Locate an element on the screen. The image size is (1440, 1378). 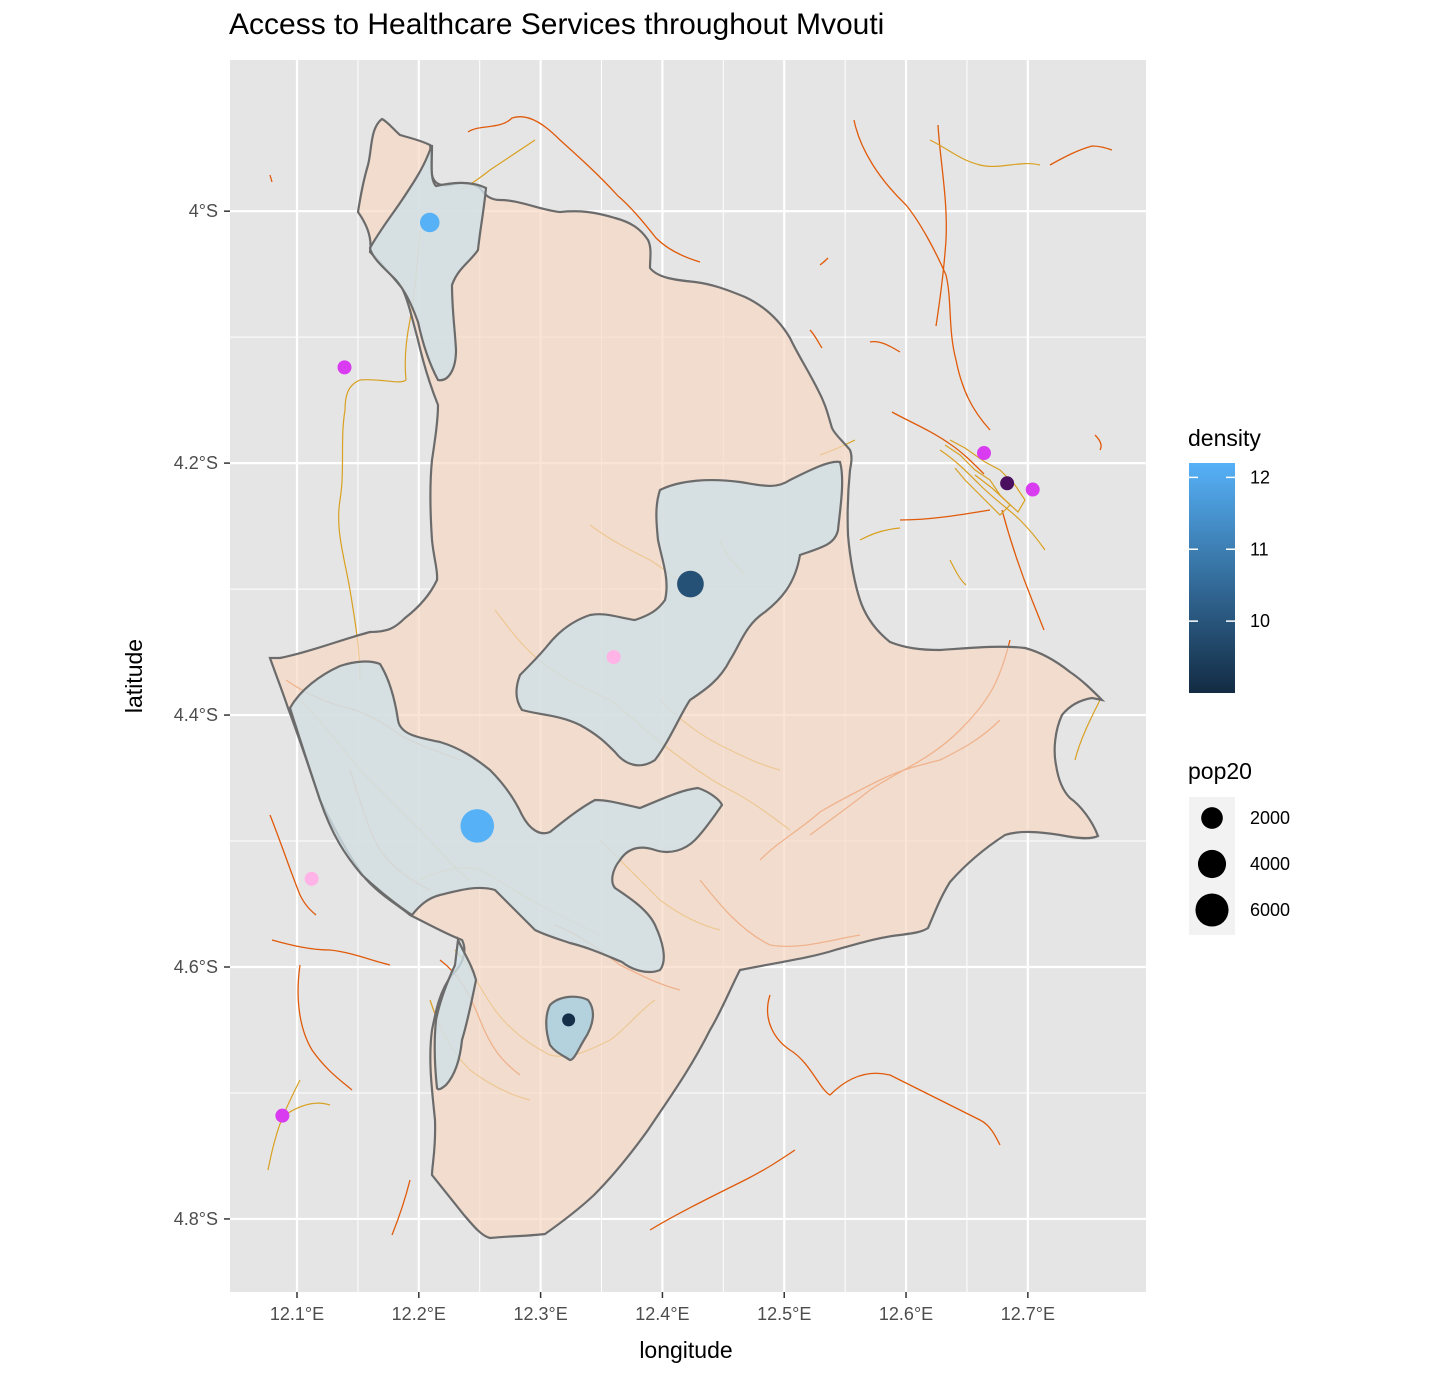
density-legend-label: 12 is located at coordinates (1260, 477).